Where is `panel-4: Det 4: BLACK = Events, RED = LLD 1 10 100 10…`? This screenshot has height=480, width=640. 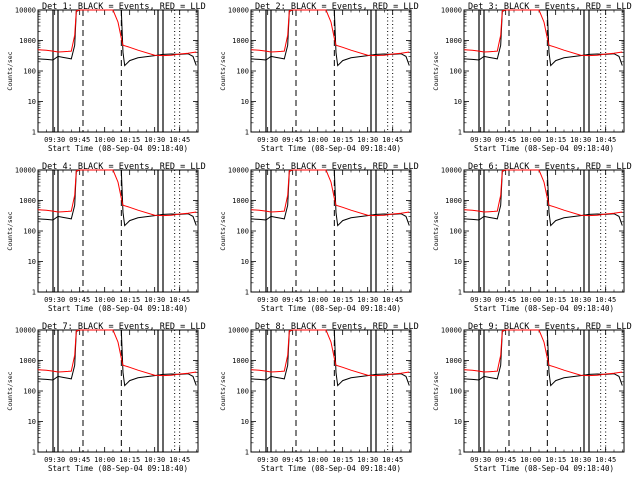
panel-4: Det 4: BLACK = Events, RED = LLD 1 10 100 10… is located at coordinates (106, 237).